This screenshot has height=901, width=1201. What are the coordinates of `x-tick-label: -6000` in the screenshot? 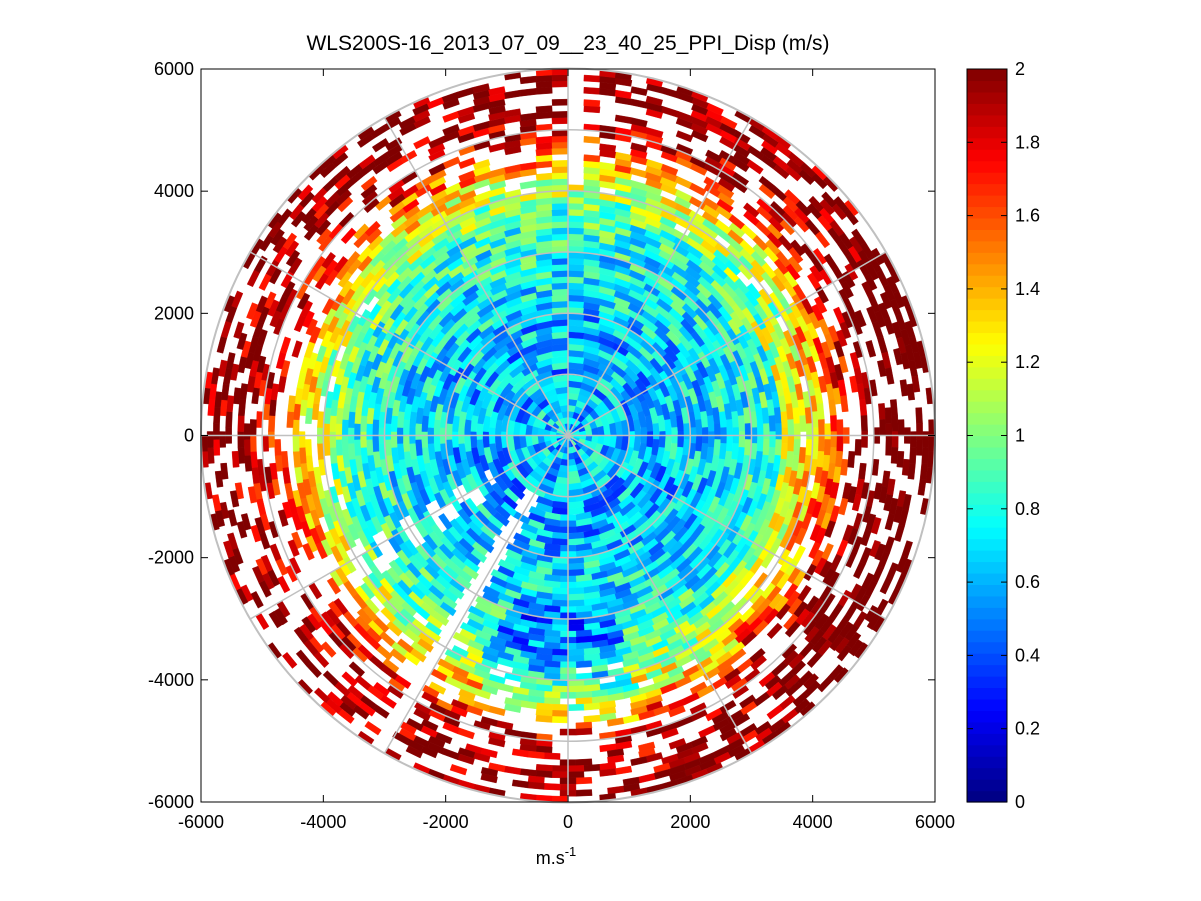 It's located at (201, 822).